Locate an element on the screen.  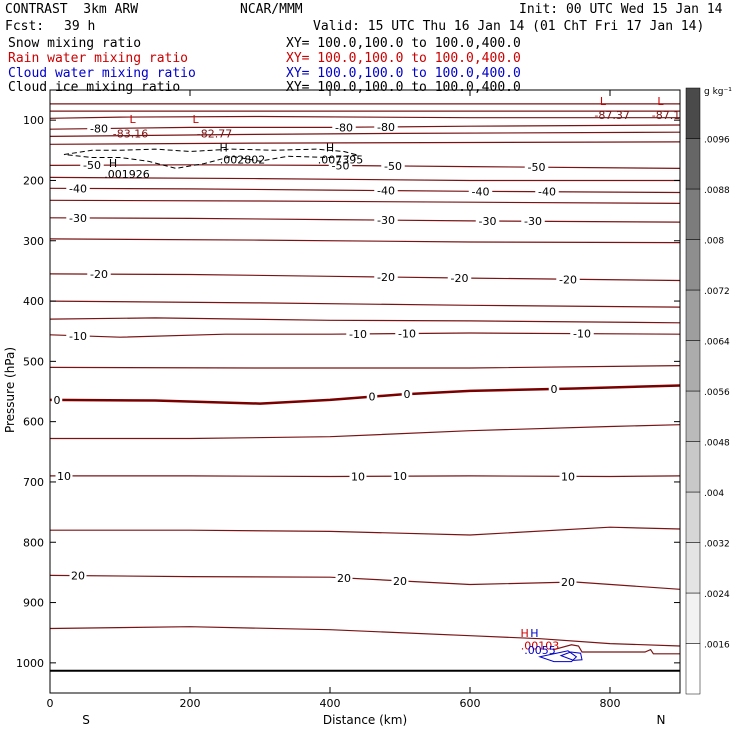
colorbar-level-label: .0024 is located at coordinates (717, 595).